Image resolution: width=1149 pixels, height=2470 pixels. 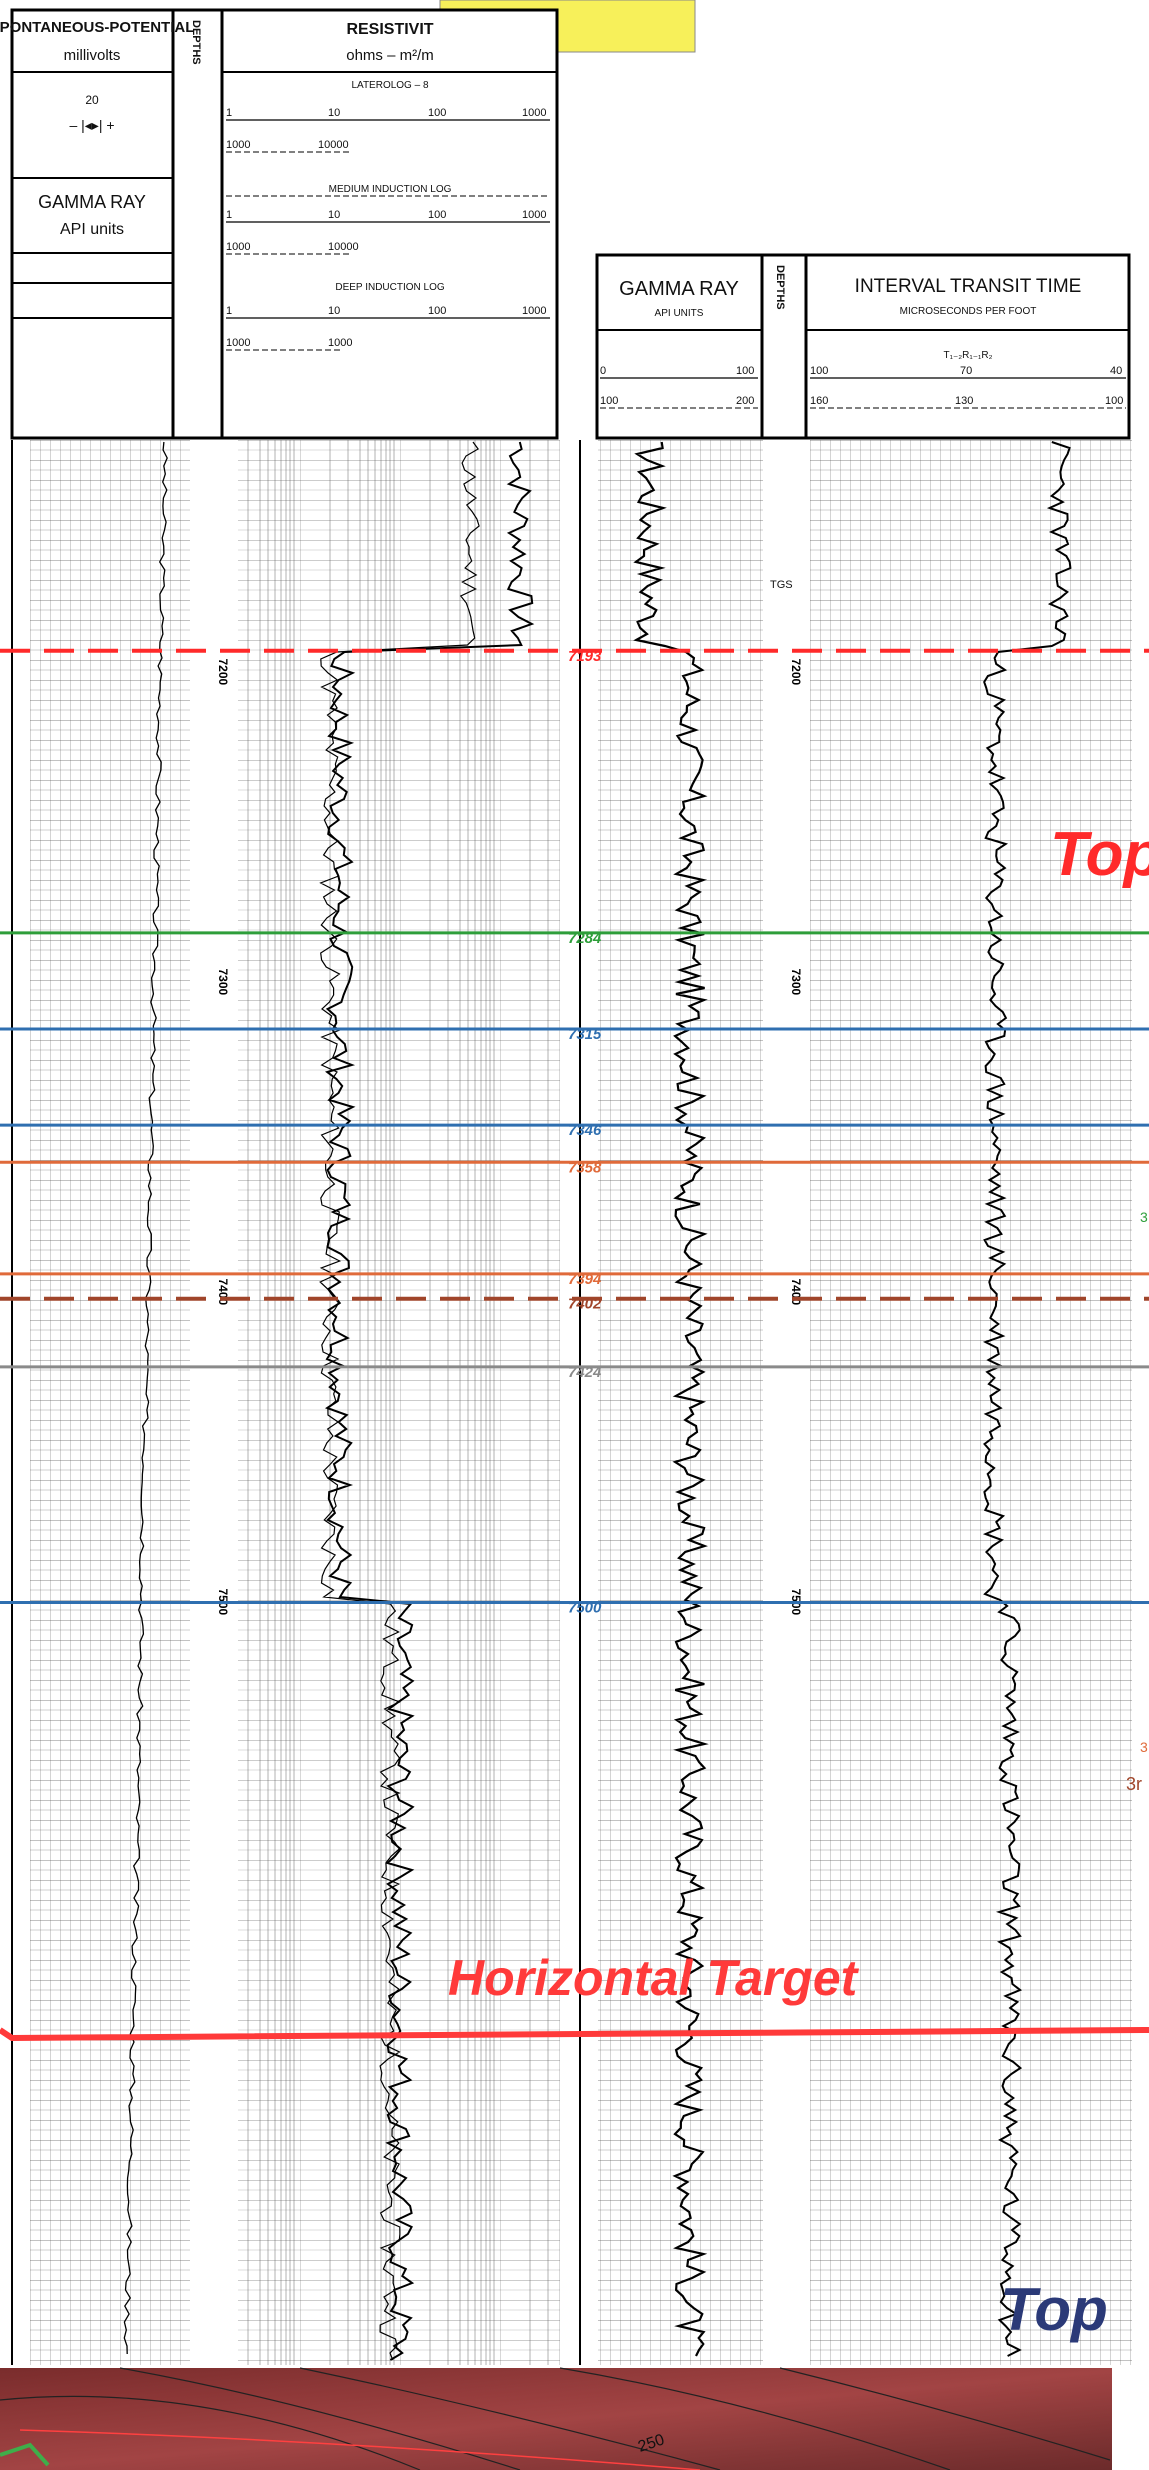 What do you see at coordinates (585, 1167) in the screenshot?
I see `marker-depth-label: 7358` at bounding box center [585, 1167].